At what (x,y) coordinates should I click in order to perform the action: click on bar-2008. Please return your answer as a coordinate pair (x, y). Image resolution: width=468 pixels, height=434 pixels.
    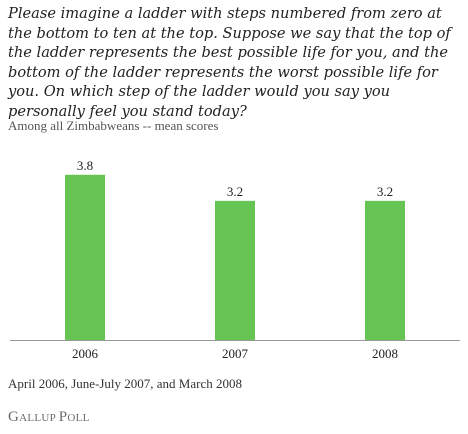
    Looking at the image, I should click on (385, 270).